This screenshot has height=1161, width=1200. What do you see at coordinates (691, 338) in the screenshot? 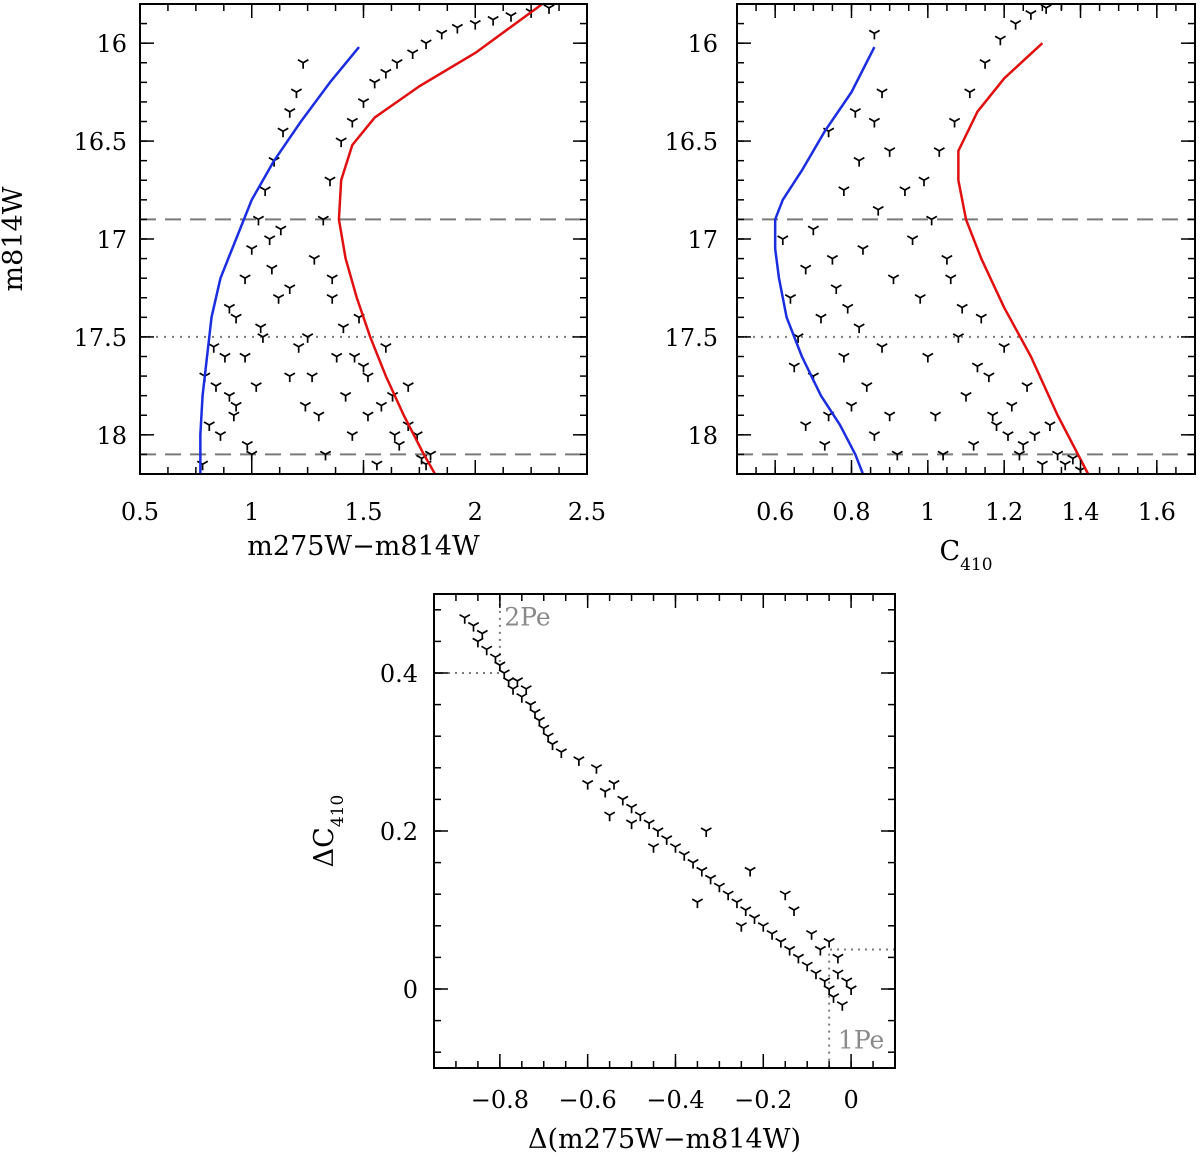
I see `y-tick-label: 17.5` at bounding box center [691, 338].